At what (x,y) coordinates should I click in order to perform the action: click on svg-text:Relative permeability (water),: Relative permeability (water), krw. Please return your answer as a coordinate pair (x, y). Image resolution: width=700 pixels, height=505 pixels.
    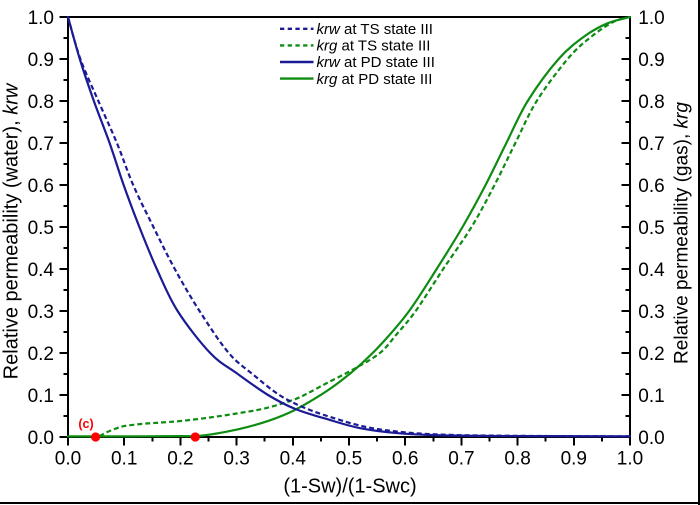
    Looking at the image, I should click on (12, 230).